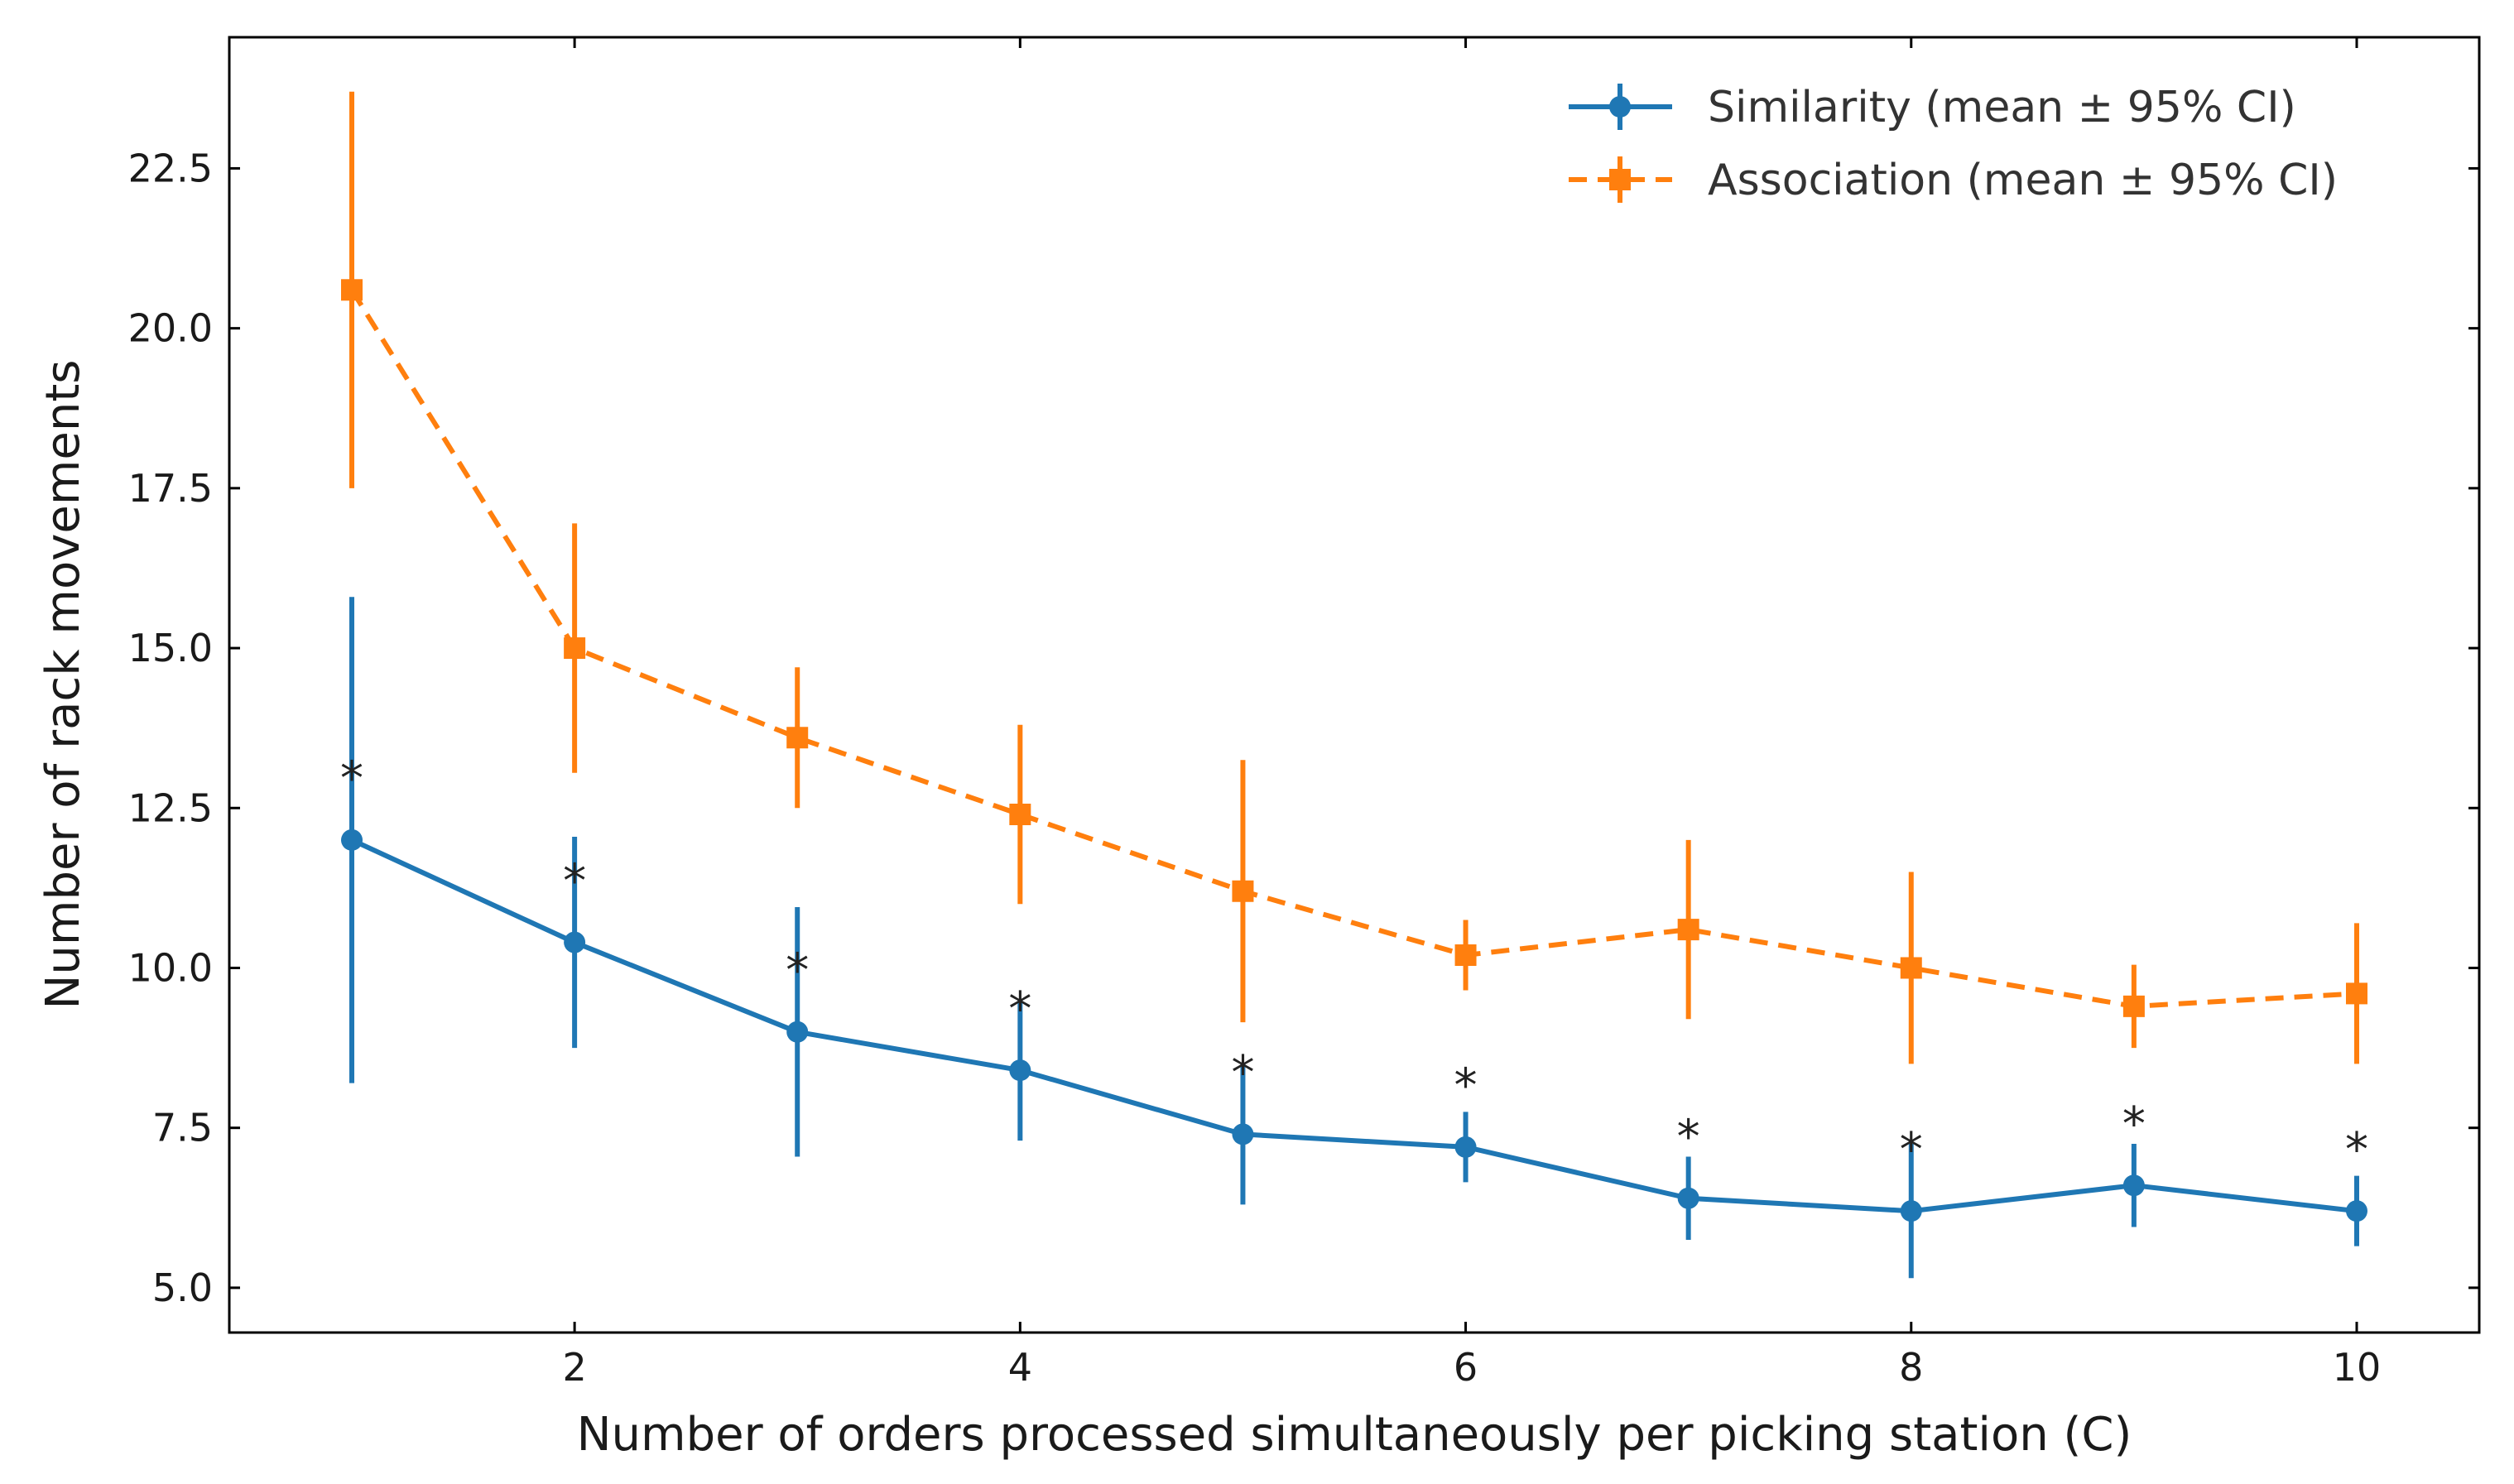  What do you see at coordinates (170, 648) in the screenshot?
I see `y-tick-label: 15.0` at bounding box center [170, 648].